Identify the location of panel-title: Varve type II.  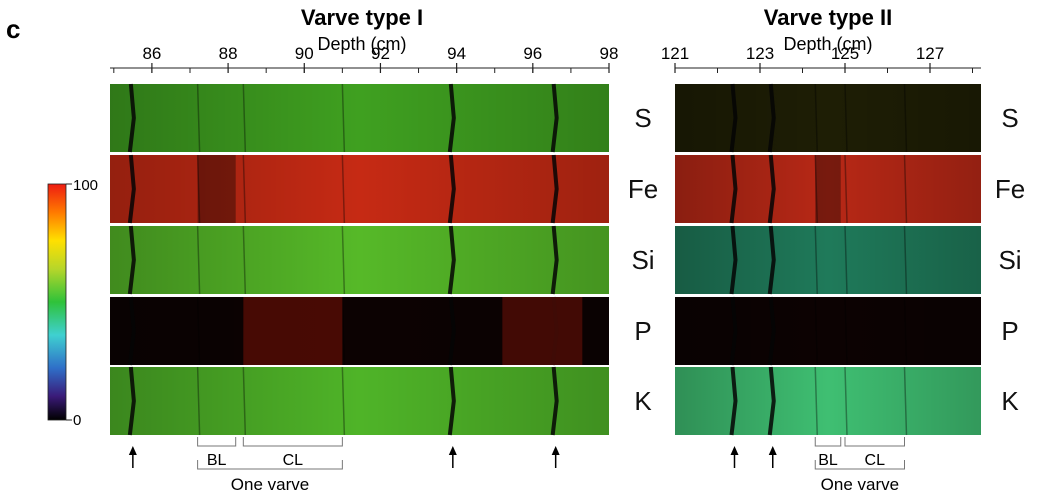
(828, 17).